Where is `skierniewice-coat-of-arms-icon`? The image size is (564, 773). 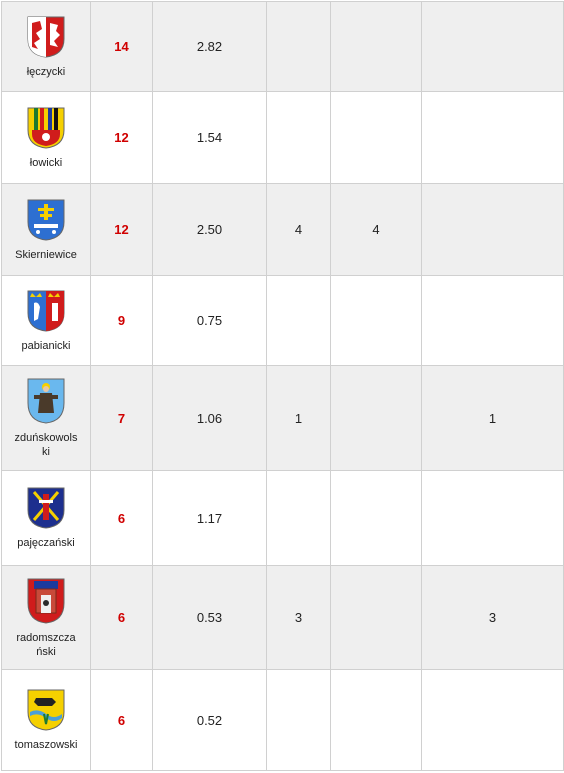
skierniewice-coat-of-arms-icon is located at coordinates (46, 220).